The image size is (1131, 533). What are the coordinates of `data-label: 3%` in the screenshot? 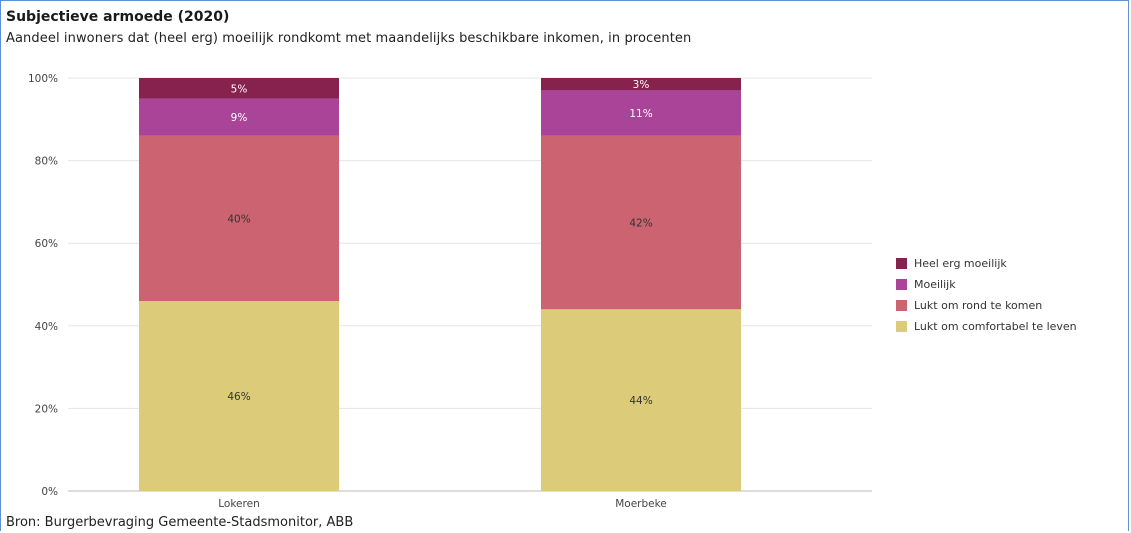 It's located at (641, 85).